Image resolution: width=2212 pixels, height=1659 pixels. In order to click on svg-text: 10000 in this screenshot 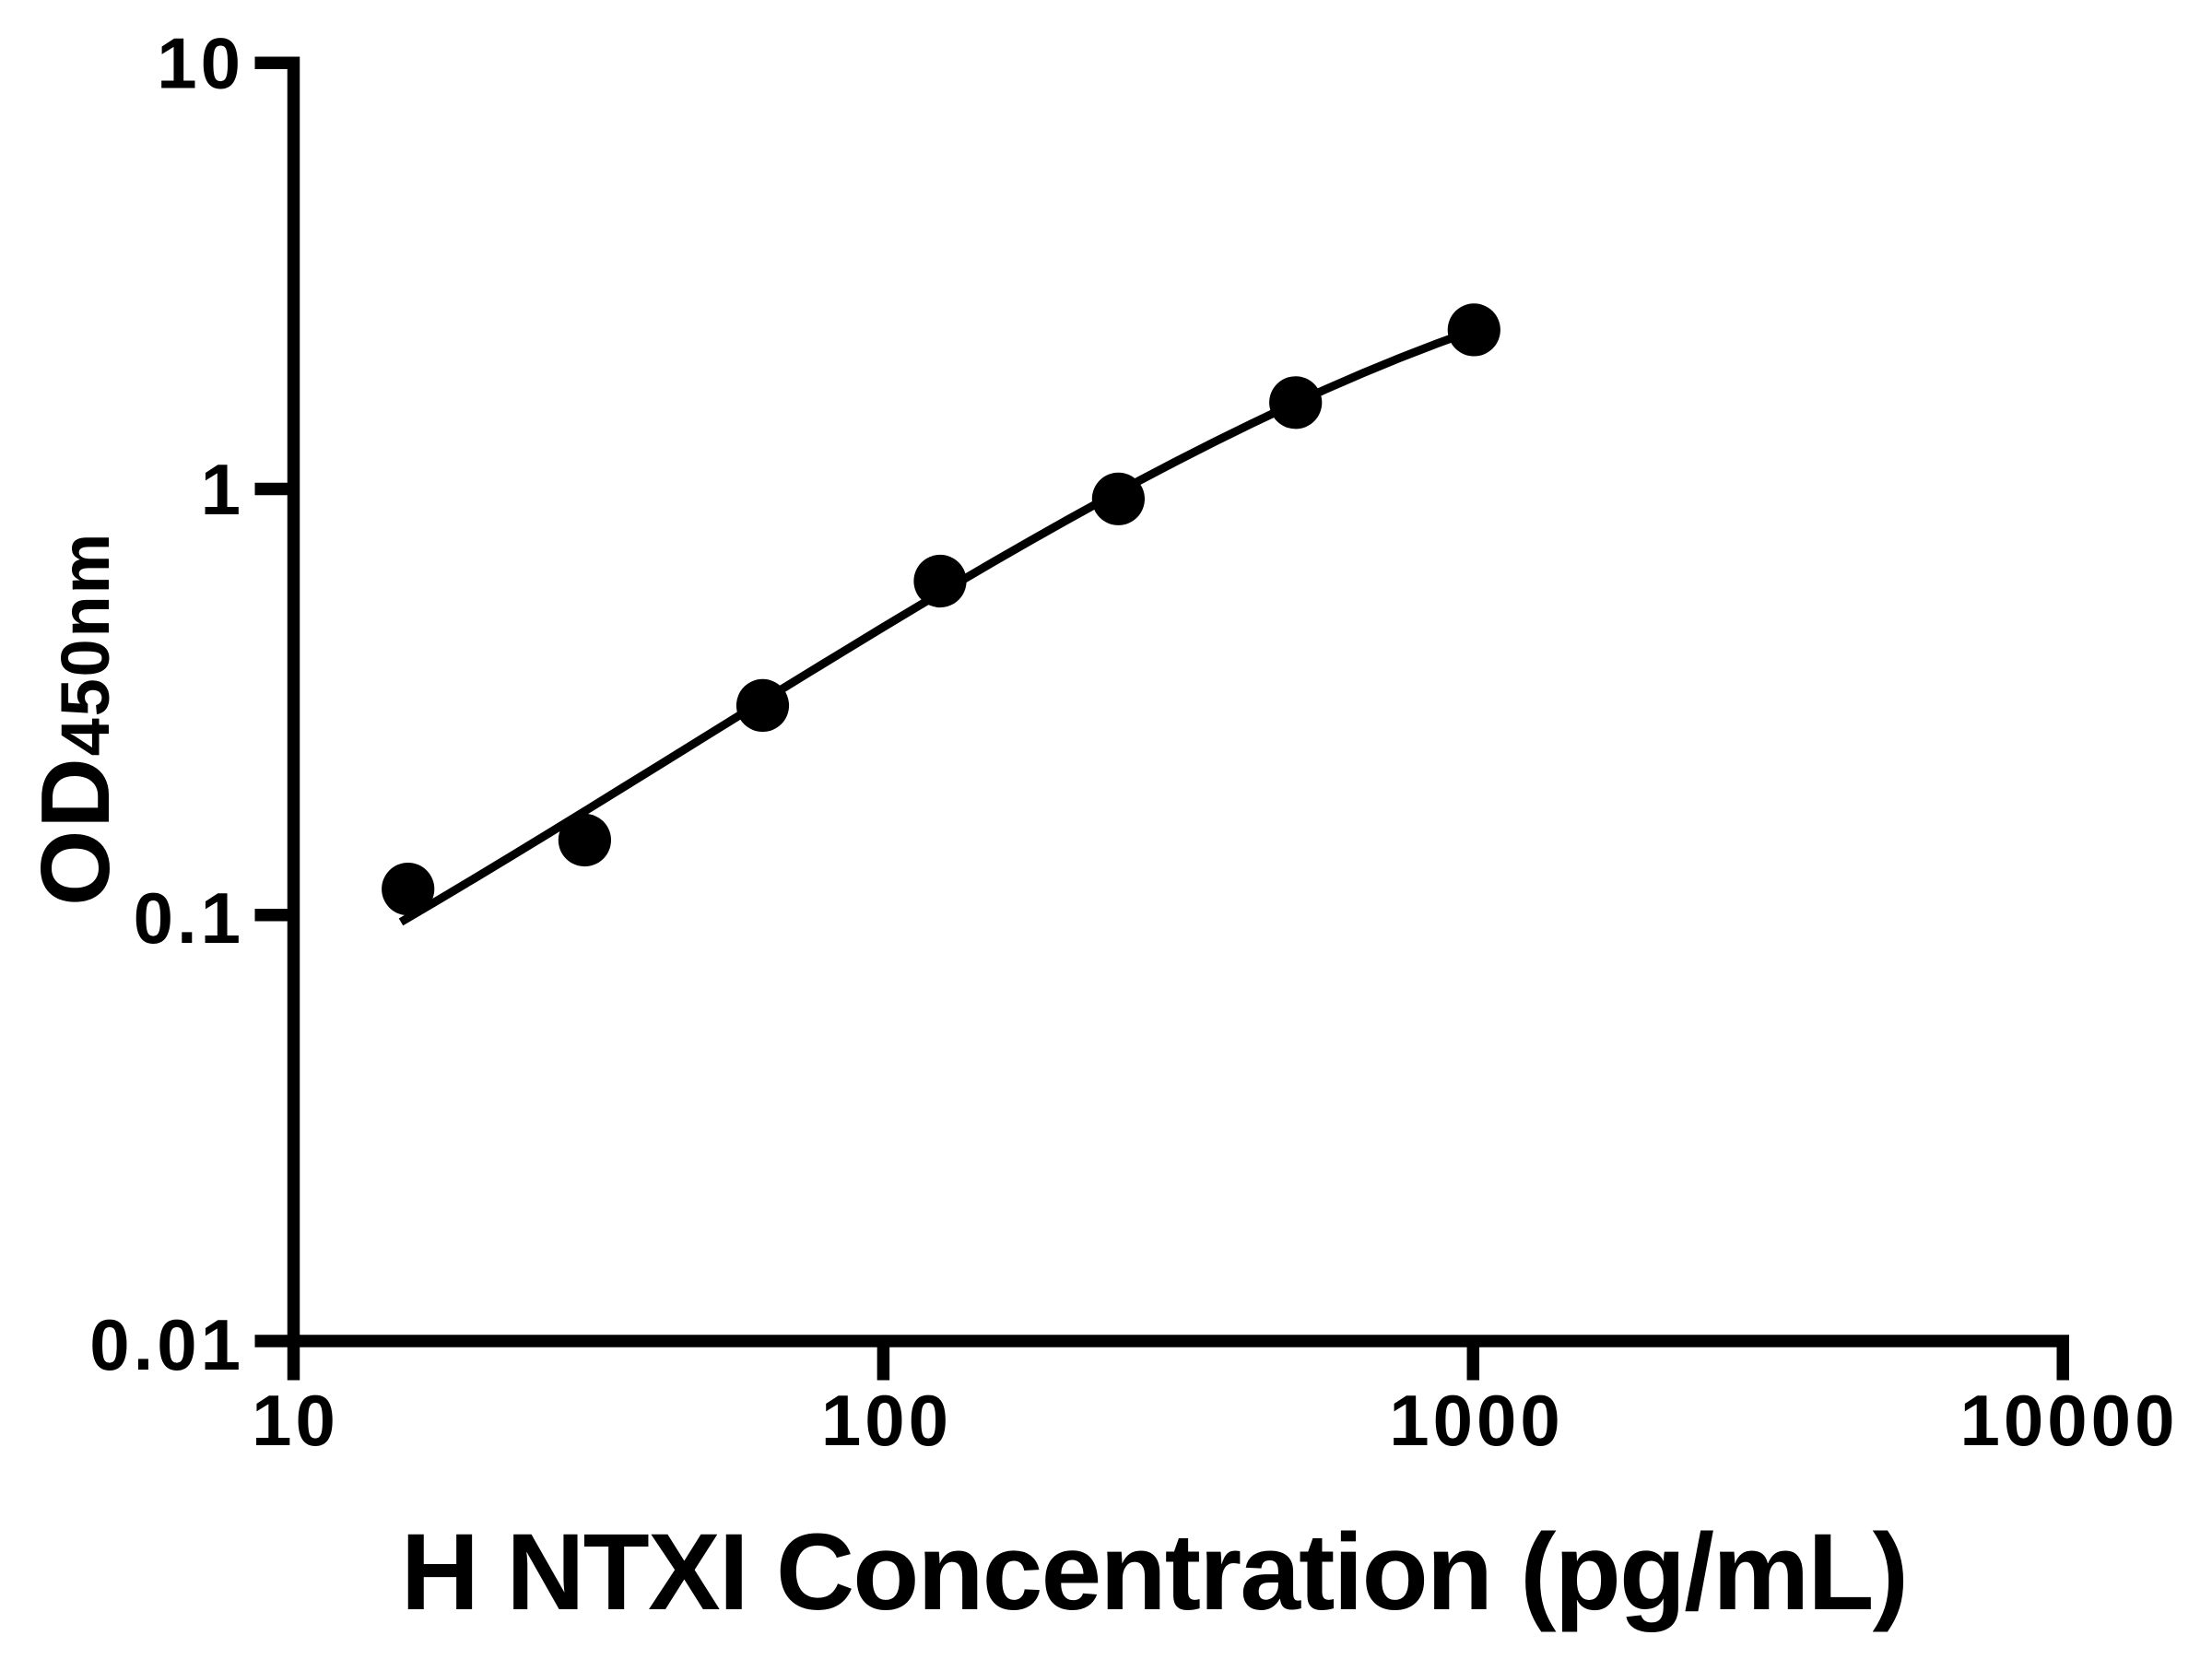, I will do `click(2069, 1420)`.